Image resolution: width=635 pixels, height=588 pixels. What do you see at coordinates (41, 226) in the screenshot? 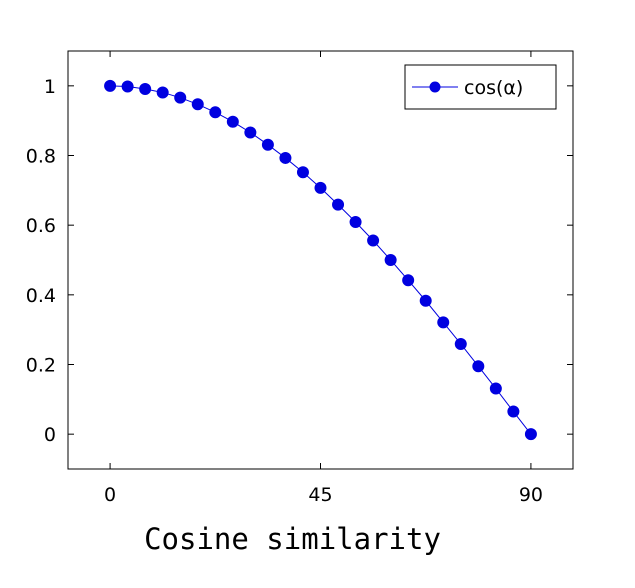
I see `y-tick-label: 0.6` at bounding box center [41, 226].